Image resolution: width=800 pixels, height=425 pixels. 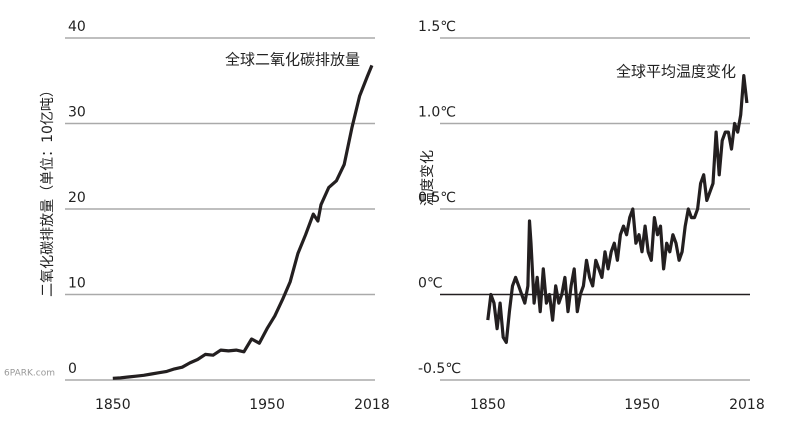 What do you see at coordinates (430, 284) in the screenshot?
I see `y-tick-label: 0℃` at bounding box center [430, 284].